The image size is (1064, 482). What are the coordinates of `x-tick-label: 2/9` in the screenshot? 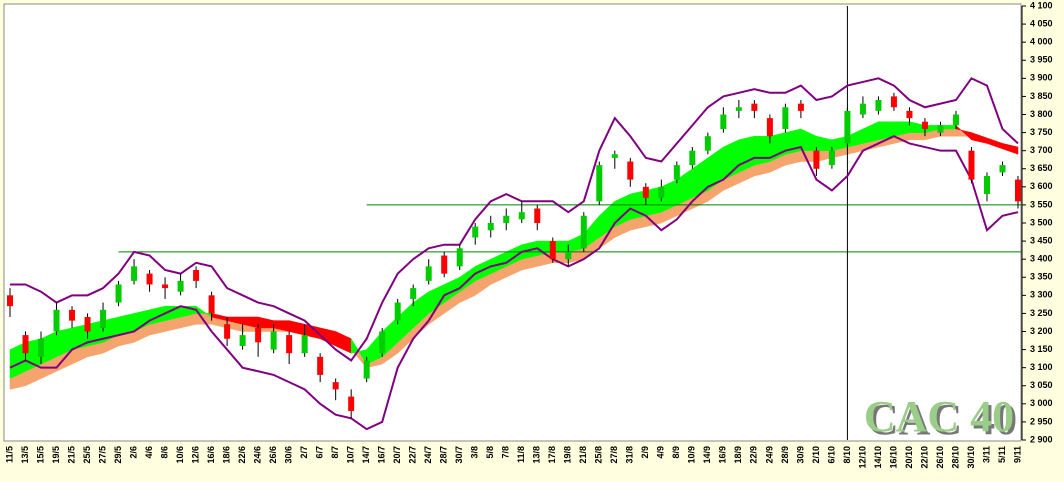 It's located at (645, 452).